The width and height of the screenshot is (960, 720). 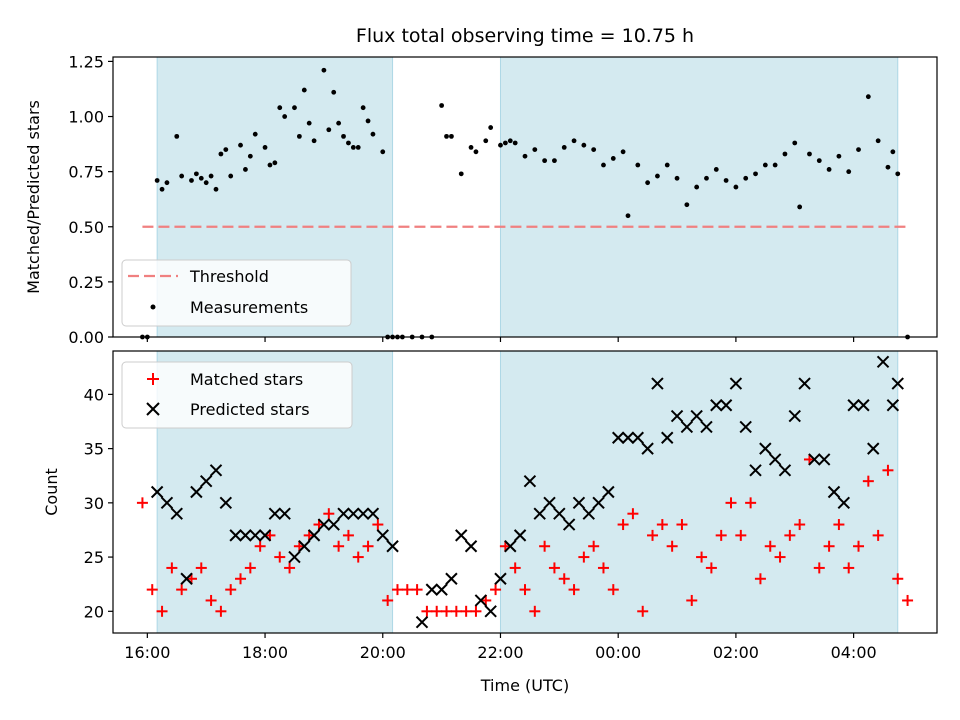 What do you see at coordinates (153, 307) in the screenshot?
I see `legend-measurements-swatch` at bounding box center [153, 307].